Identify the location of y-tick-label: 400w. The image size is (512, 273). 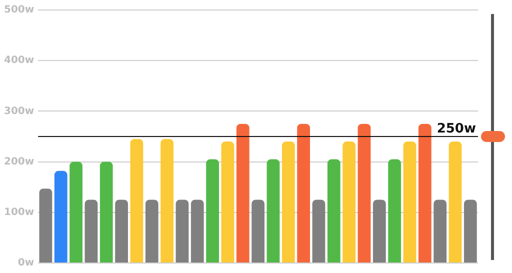
(19, 60).